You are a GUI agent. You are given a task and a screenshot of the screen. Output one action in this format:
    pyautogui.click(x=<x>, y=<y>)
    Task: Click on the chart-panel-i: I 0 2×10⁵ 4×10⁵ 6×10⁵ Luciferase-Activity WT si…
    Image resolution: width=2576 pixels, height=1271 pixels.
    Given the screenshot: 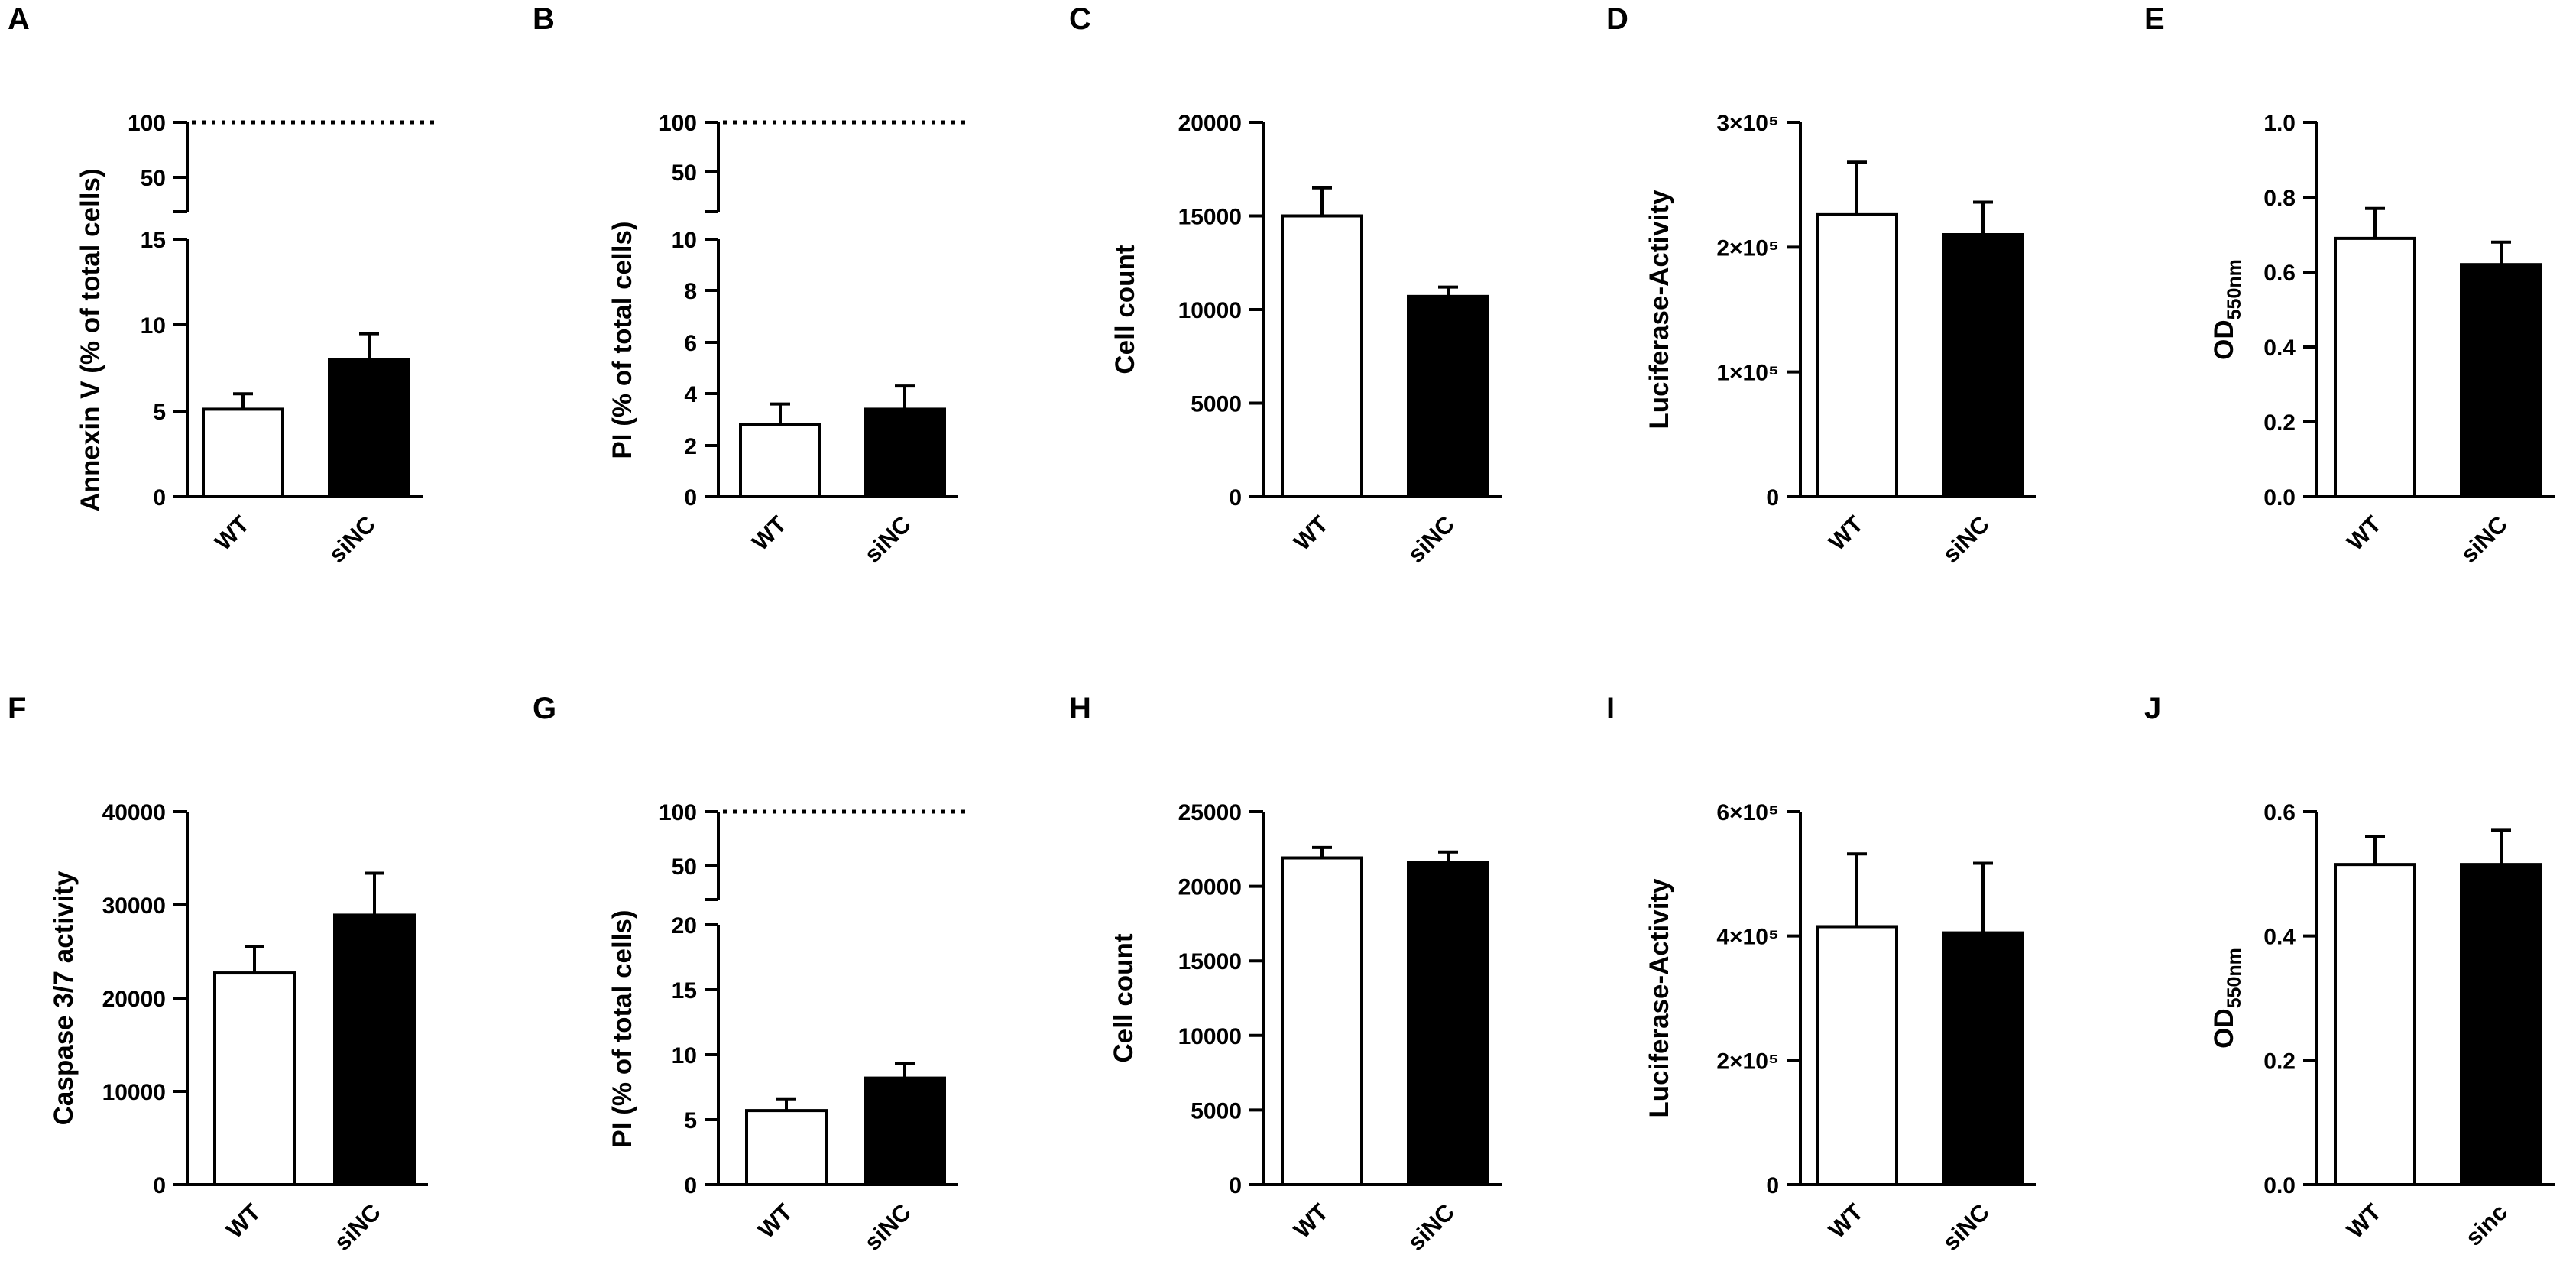 What is the action you would take?
    pyautogui.click(x=1821, y=974)
    